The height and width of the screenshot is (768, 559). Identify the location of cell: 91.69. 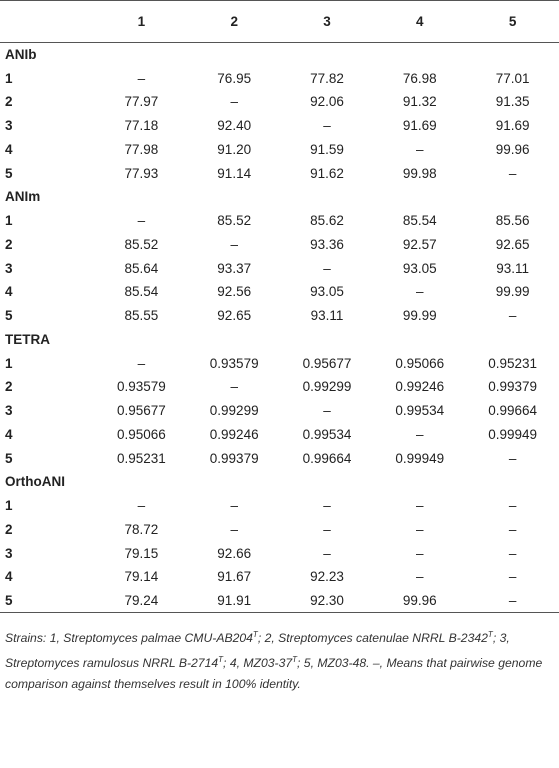
(512, 126).